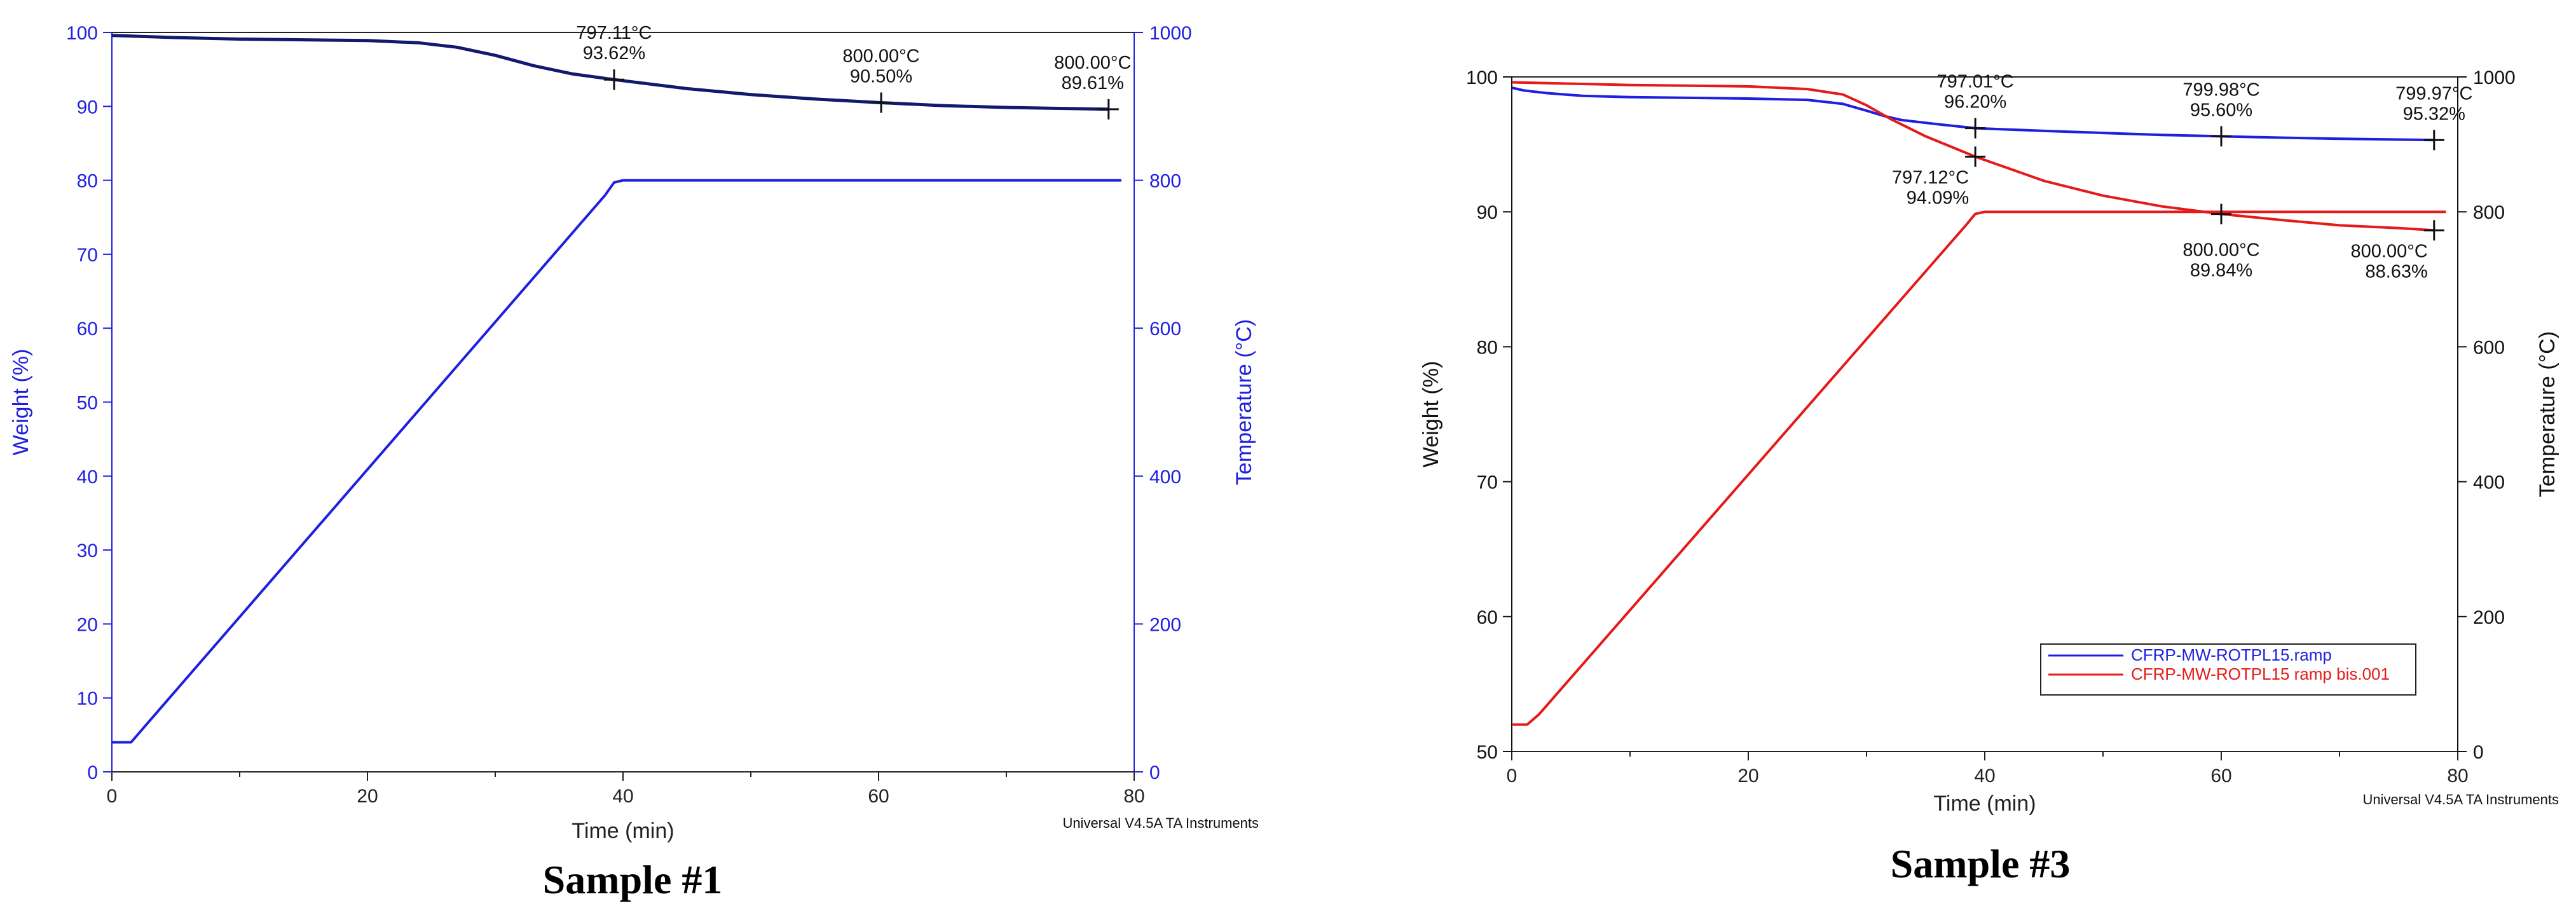  What do you see at coordinates (2220, 90) in the screenshot?
I see `annotation-label: 799.98°C` at bounding box center [2220, 90].